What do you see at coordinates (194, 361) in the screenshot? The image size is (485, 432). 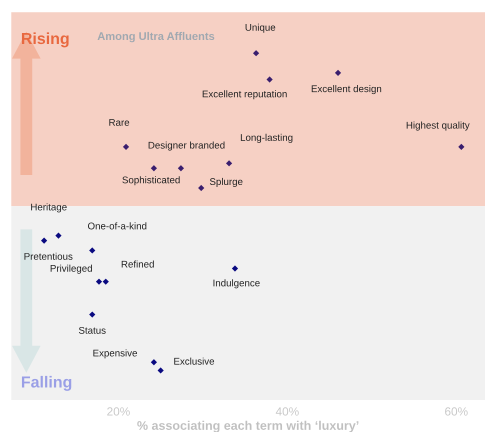 I see `annotation: Exclusive` at bounding box center [194, 361].